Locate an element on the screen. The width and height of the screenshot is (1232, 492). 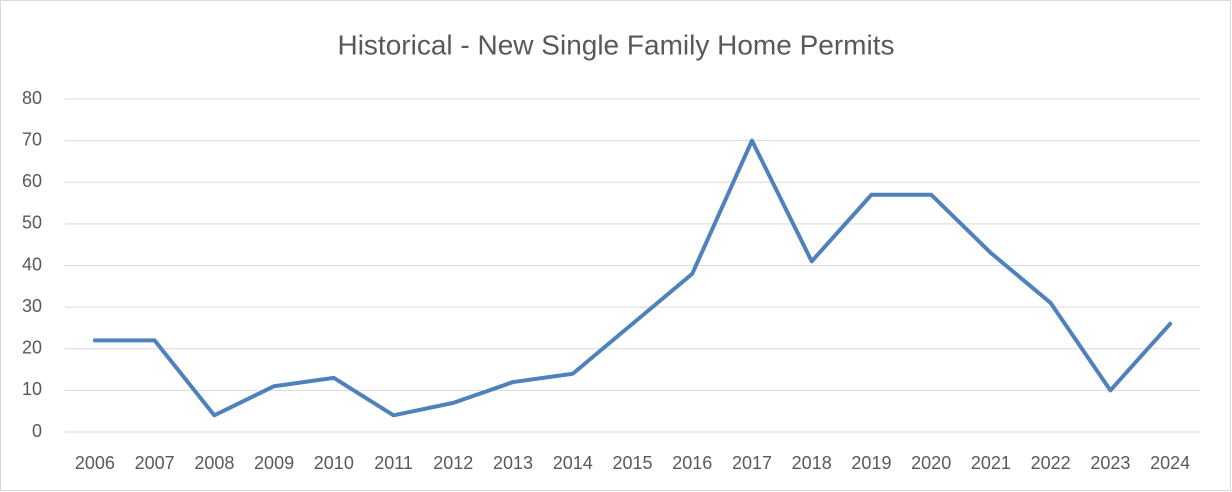
y-tick-label: 80 is located at coordinates (32, 98).